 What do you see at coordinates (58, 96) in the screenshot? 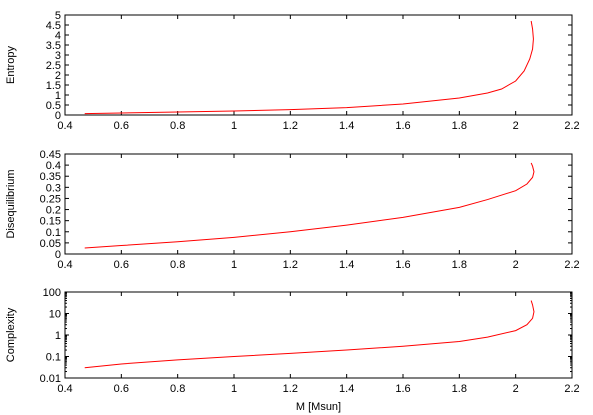
I see `entropy-y-tick-label: 1` at bounding box center [58, 96].